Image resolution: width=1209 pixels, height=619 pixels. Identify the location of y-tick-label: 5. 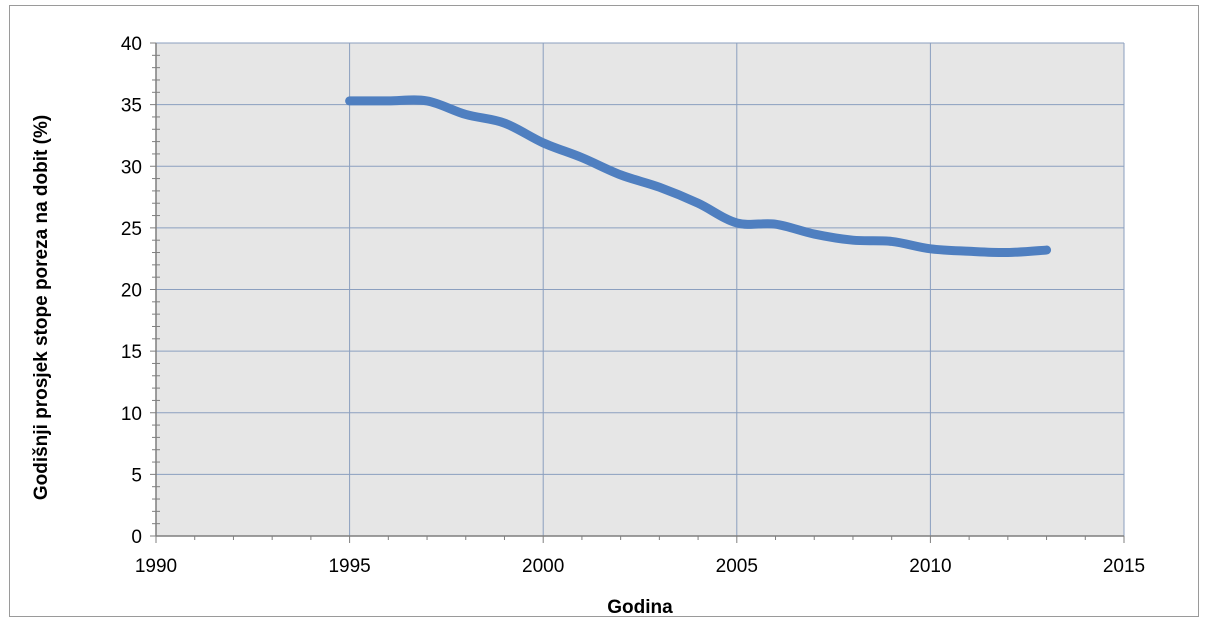
(136, 475).